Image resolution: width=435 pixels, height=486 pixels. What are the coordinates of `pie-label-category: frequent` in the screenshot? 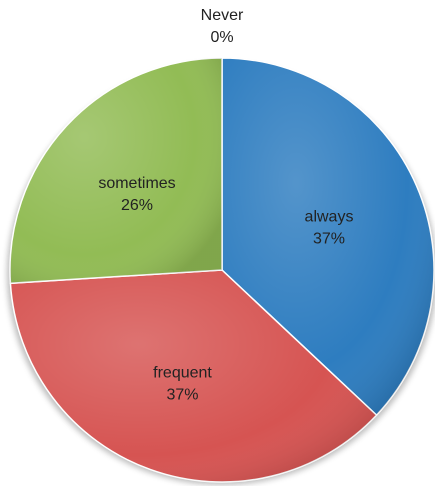 It's located at (182, 373).